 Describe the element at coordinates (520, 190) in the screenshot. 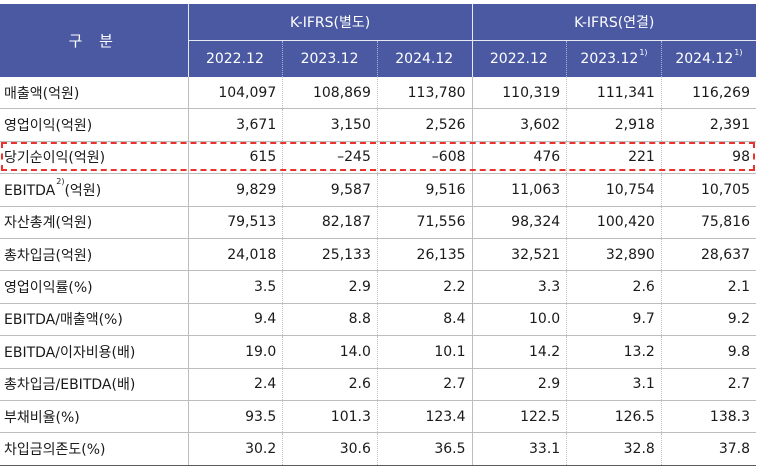

I see `value-cell: 11,063` at that location.